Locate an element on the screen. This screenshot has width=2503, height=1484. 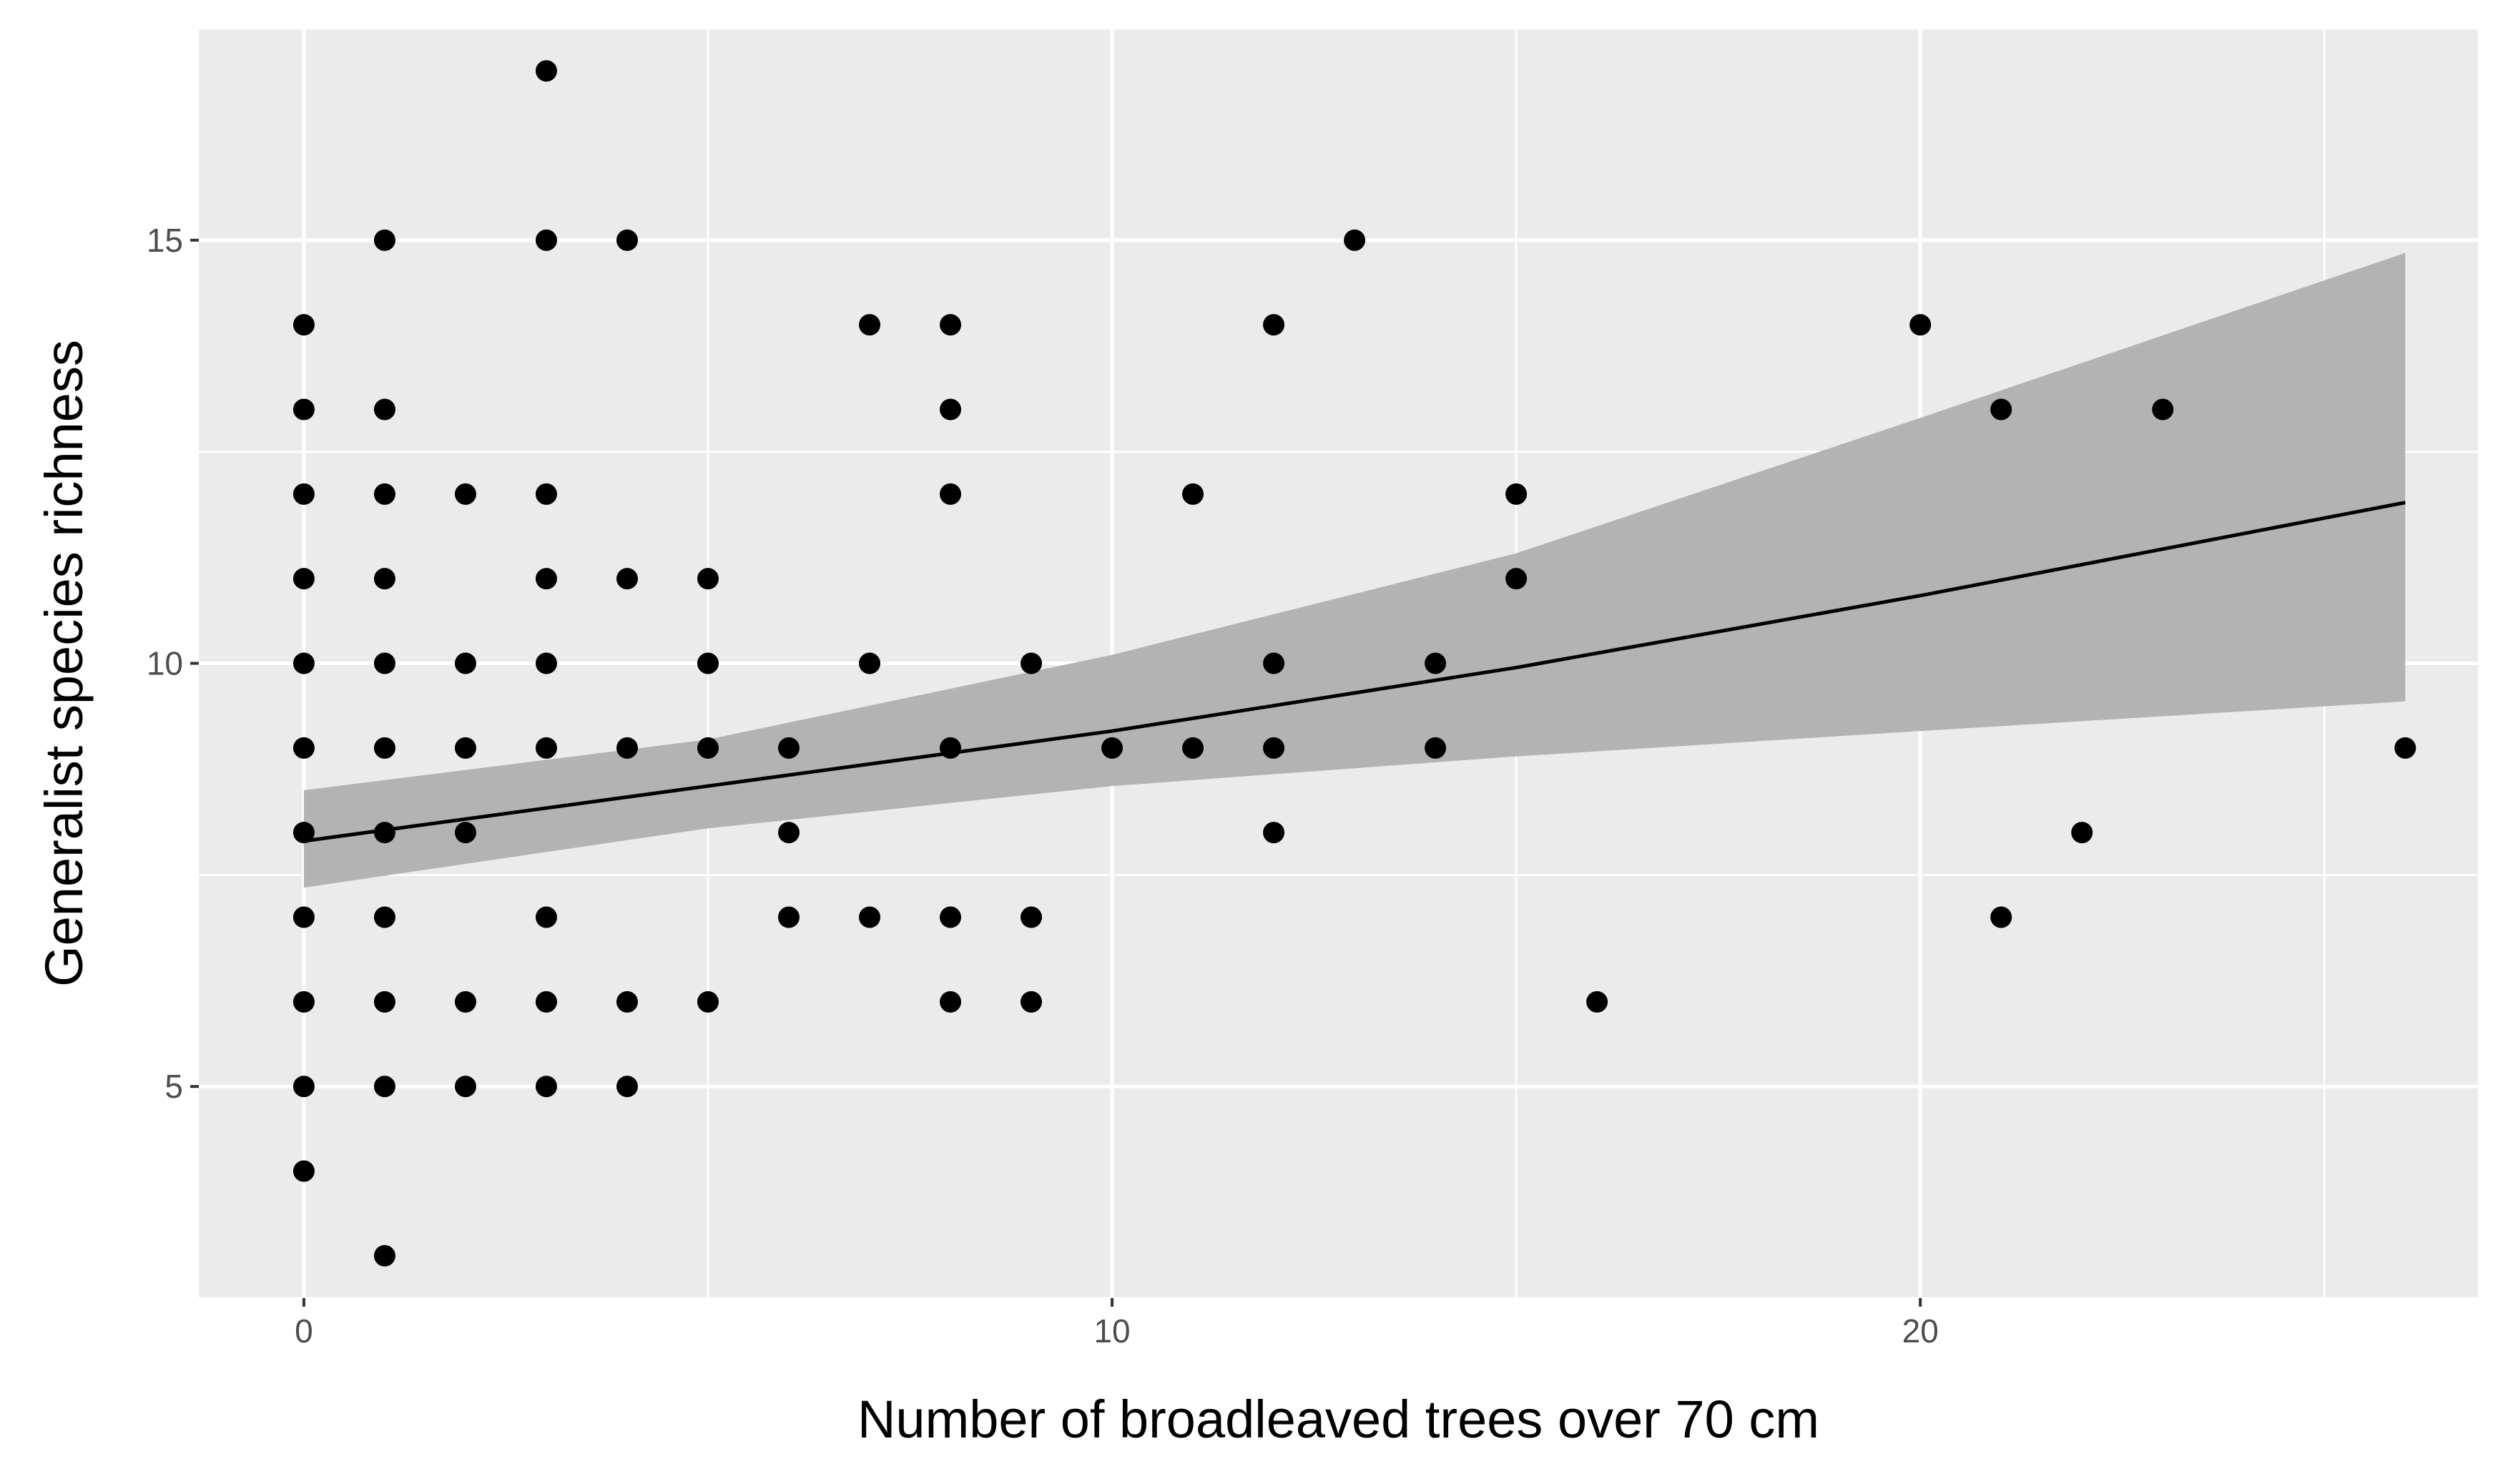
y-axis-title: Generalist species richness is located at coordinates (64, 664).